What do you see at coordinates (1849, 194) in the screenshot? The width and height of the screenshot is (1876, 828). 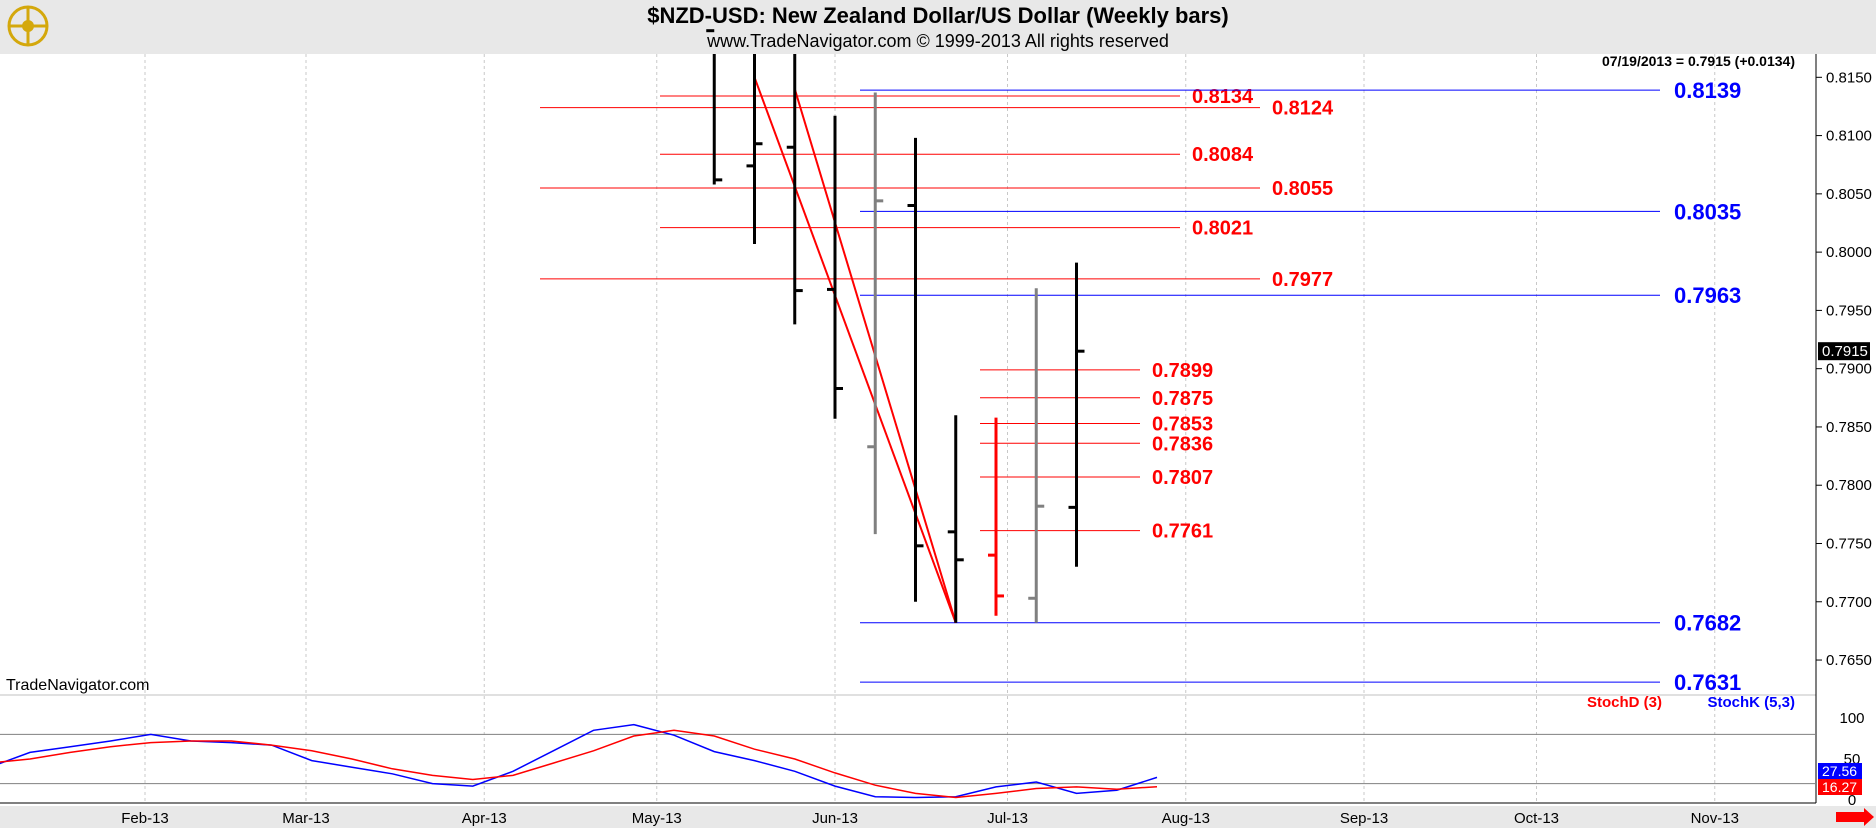 I see `y-tick-label: 0.8050` at bounding box center [1849, 194].